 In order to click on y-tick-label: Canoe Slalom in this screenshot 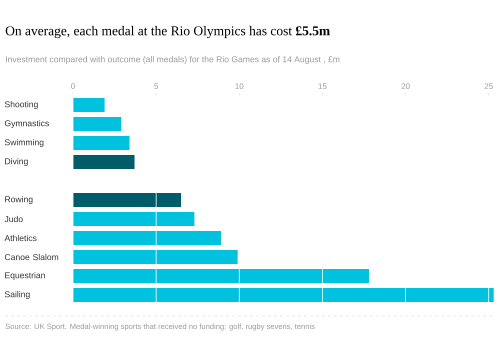, I will do `click(31, 257)`.